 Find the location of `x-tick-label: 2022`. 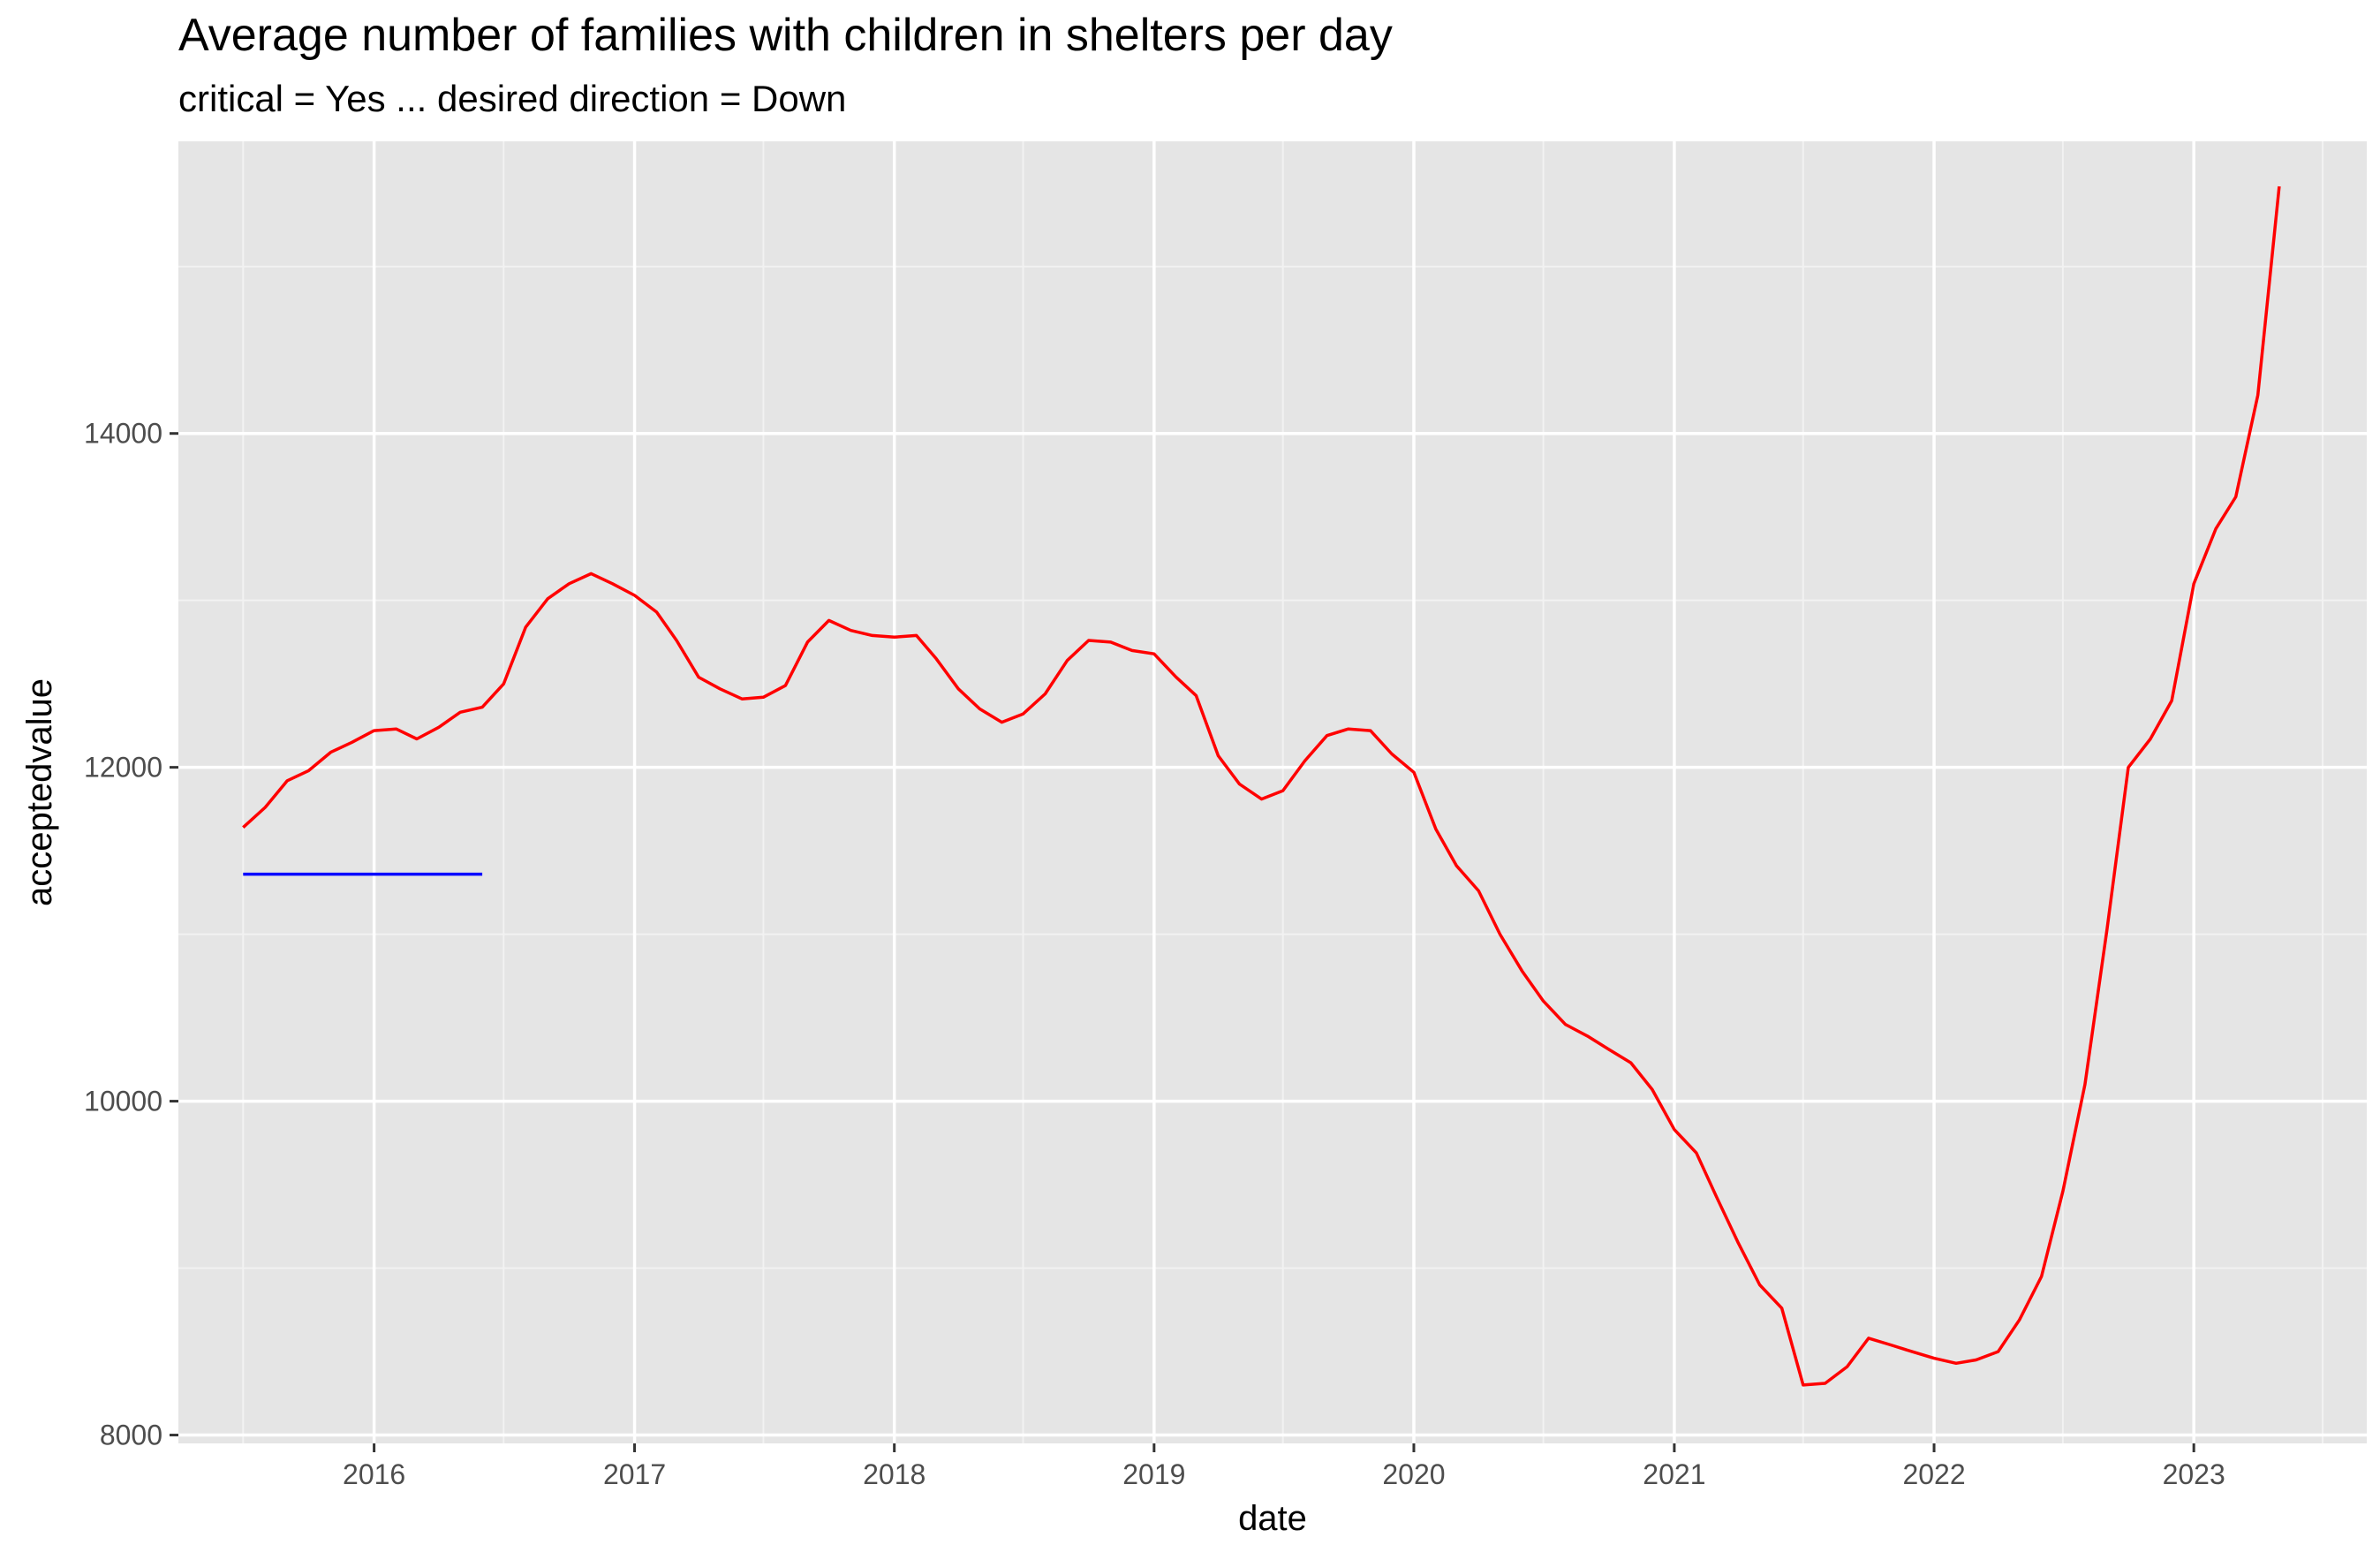

x-tick-label: 2022 is located at coordinates (1933, 1474).